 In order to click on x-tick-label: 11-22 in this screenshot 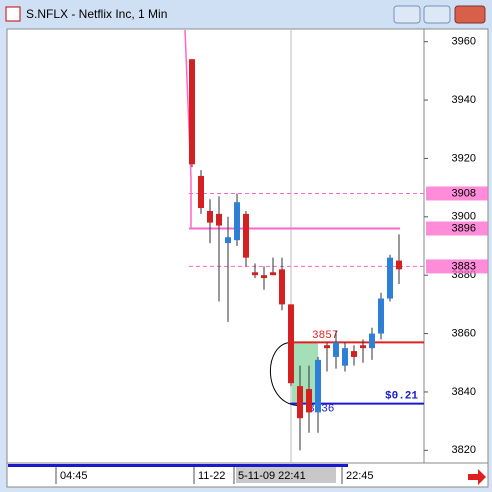, I will do `click(211, 476)`.